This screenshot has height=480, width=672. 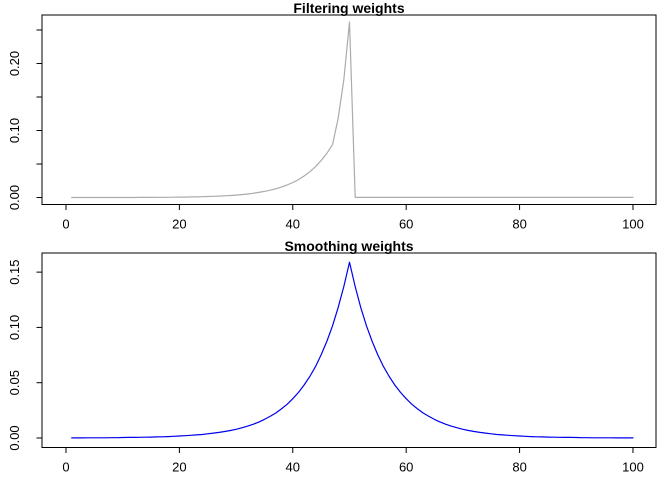 I want to click on y-axis-tick-label: 0.15, so click(x=14, y=271).